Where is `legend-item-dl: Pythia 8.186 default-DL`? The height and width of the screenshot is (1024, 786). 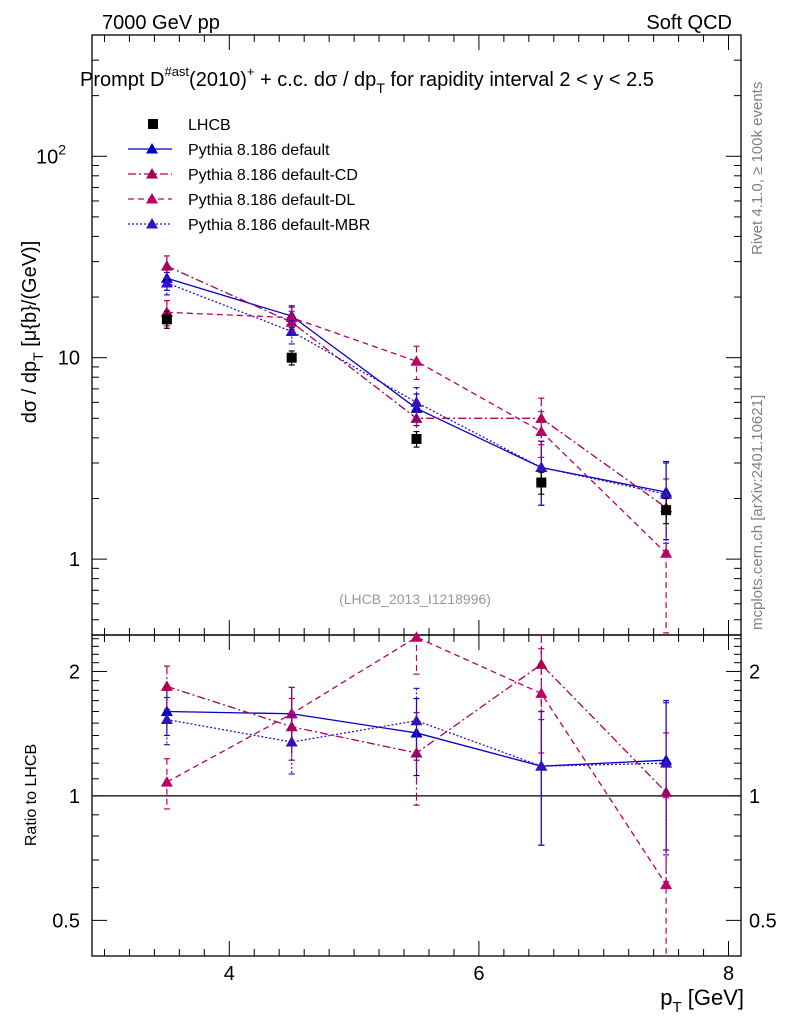
legend-item-dl: Pythia 8.186 default-DL is located at coordinates (241, 200).